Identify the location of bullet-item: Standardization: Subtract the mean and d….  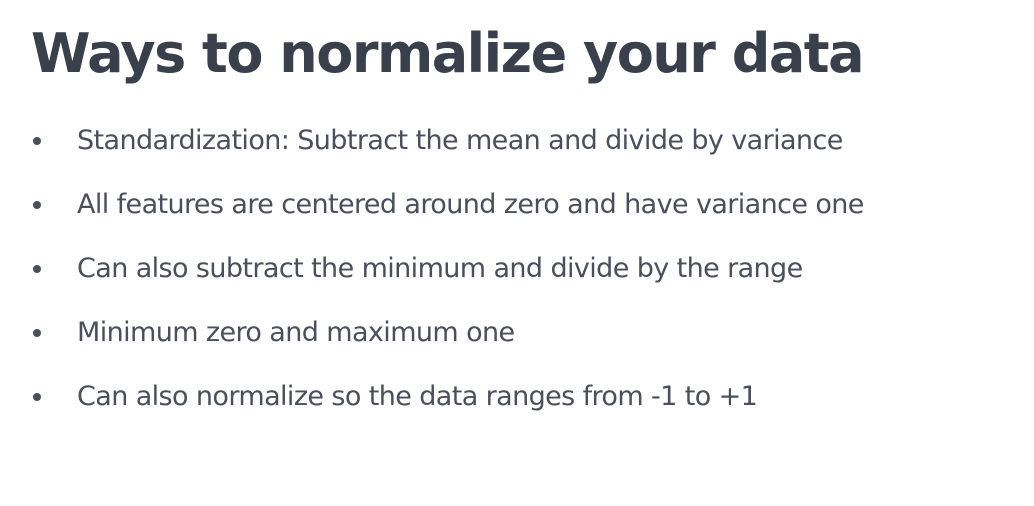
(500, 144).